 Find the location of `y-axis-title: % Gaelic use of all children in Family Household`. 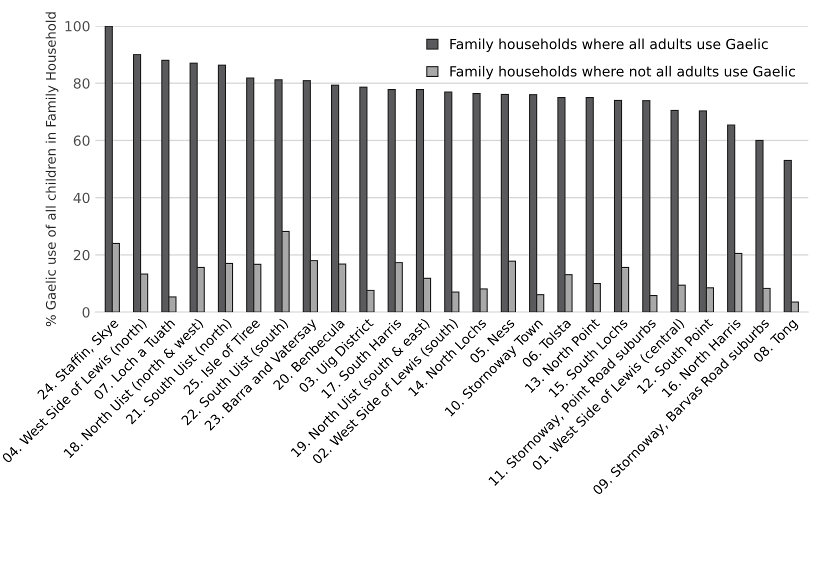

y-axis-title: % Gaelic use of all children in Family Household is located at coordinates (52, 169).